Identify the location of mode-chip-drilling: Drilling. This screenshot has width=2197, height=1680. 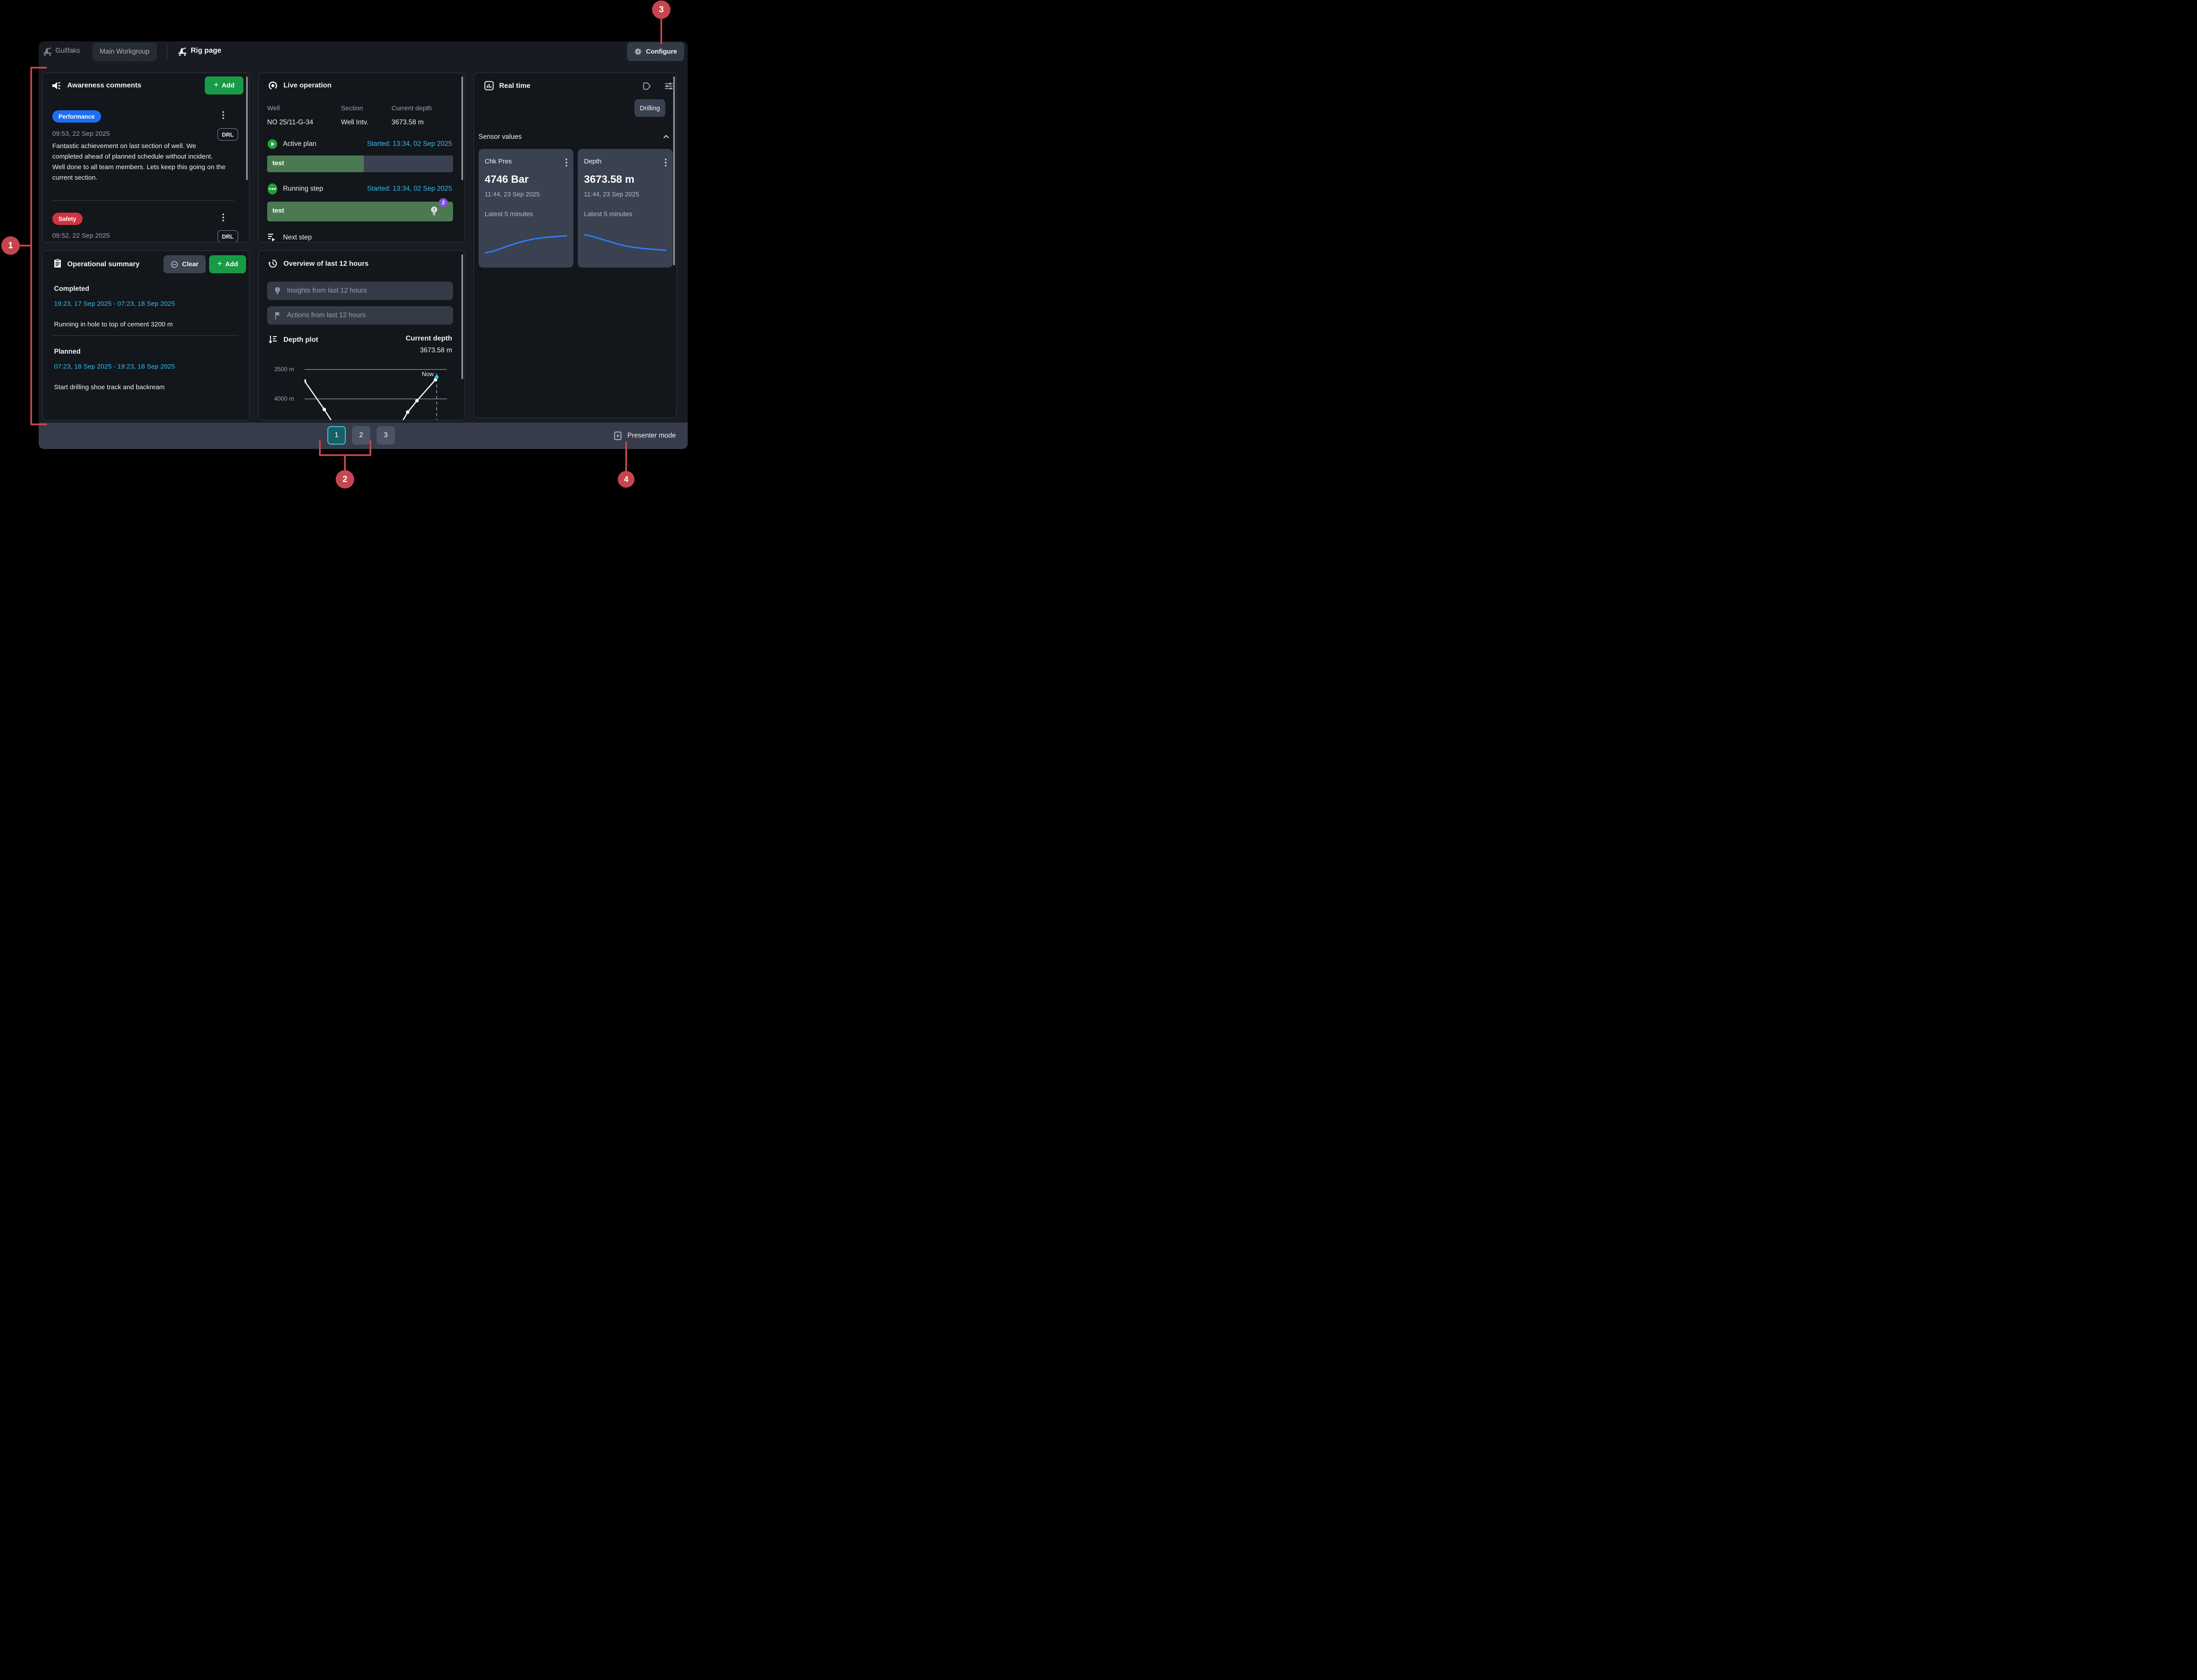
(650, 108).